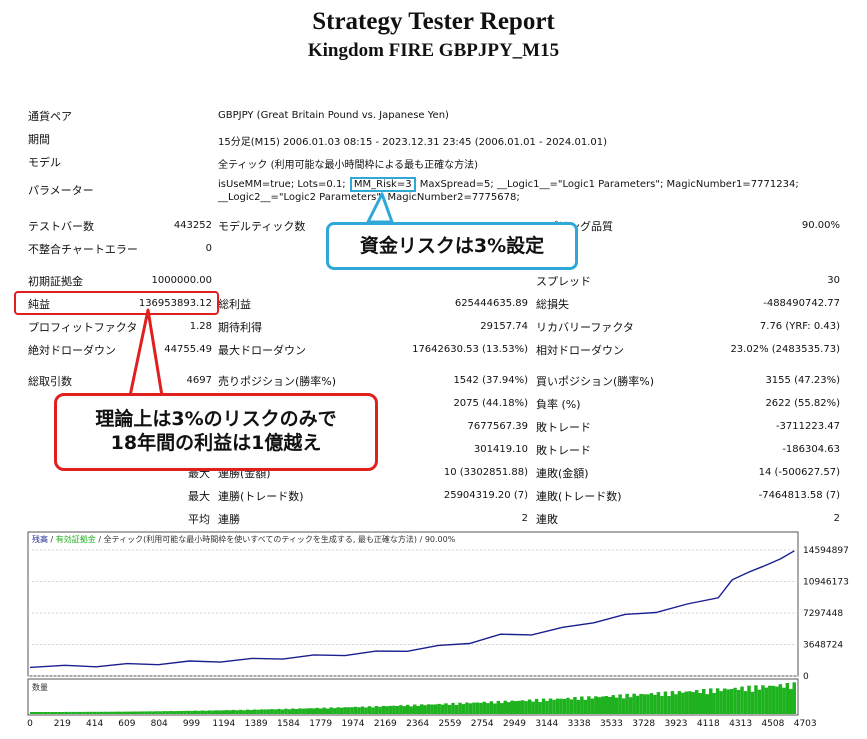  I want to click on long-label: 買いポジション(勝率%), so click(595, 381).